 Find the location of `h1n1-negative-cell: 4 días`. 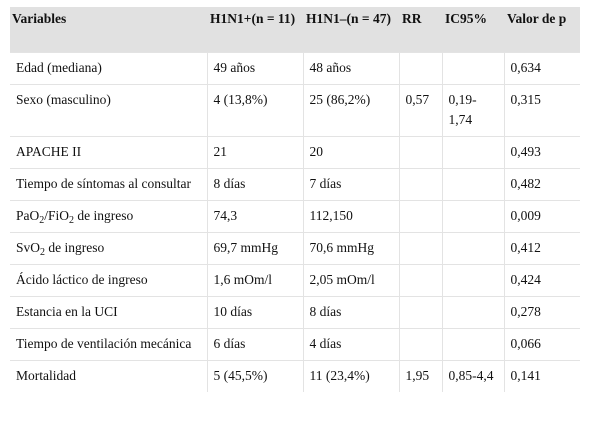

h1n1-negative-cell: 4 días is located at coordinates (351, 344).